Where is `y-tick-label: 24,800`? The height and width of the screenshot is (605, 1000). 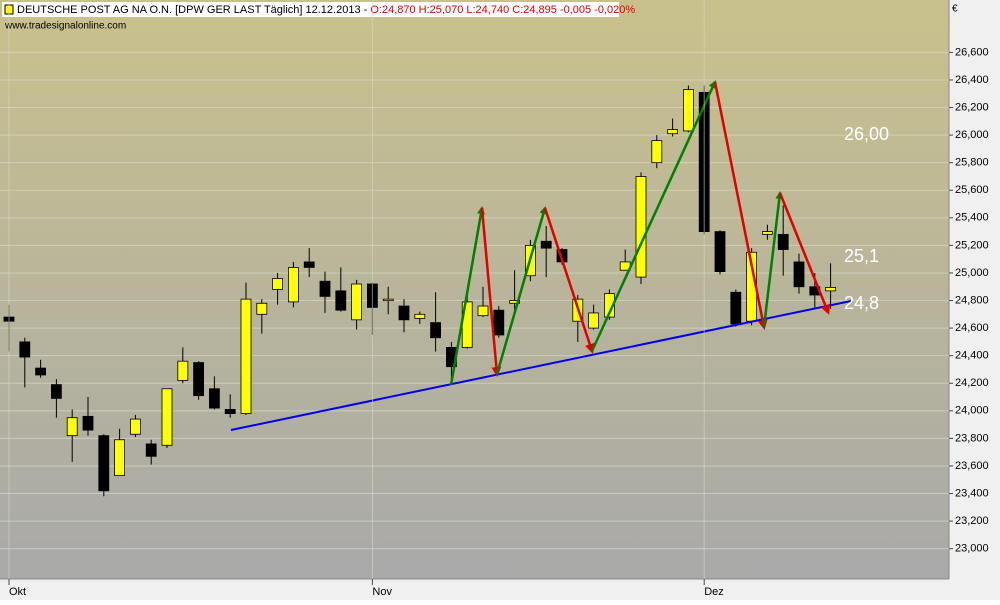 y-tick-label: 24,800 is located at coordinates (972, 300).